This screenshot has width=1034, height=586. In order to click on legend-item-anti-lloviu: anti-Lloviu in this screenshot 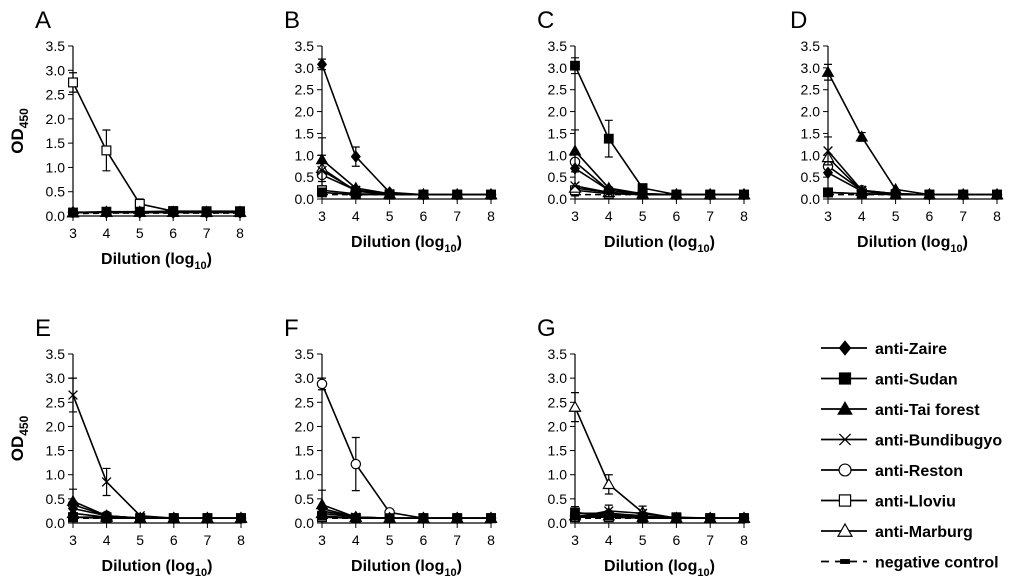, I will do `click(888, 502)`.